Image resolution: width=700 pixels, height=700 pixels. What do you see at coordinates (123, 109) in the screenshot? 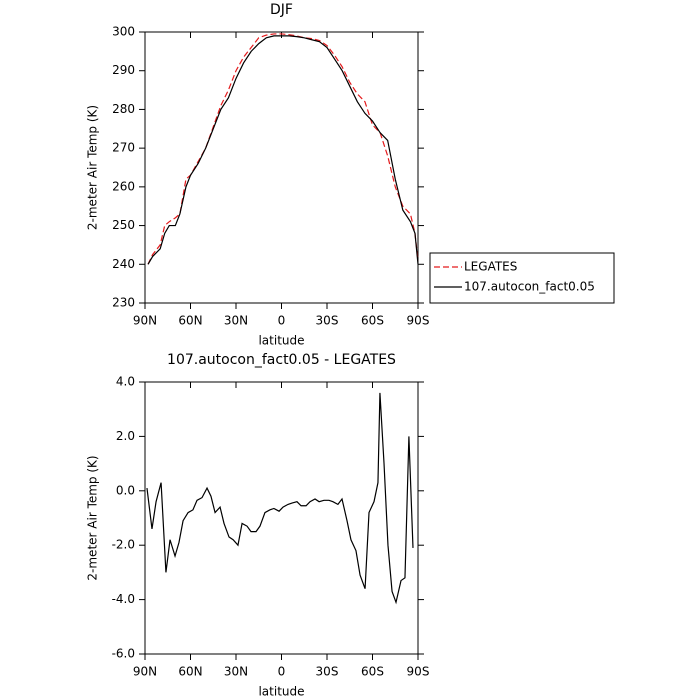
I see `y-tick-label: 280` at bounding box center [123, 109].